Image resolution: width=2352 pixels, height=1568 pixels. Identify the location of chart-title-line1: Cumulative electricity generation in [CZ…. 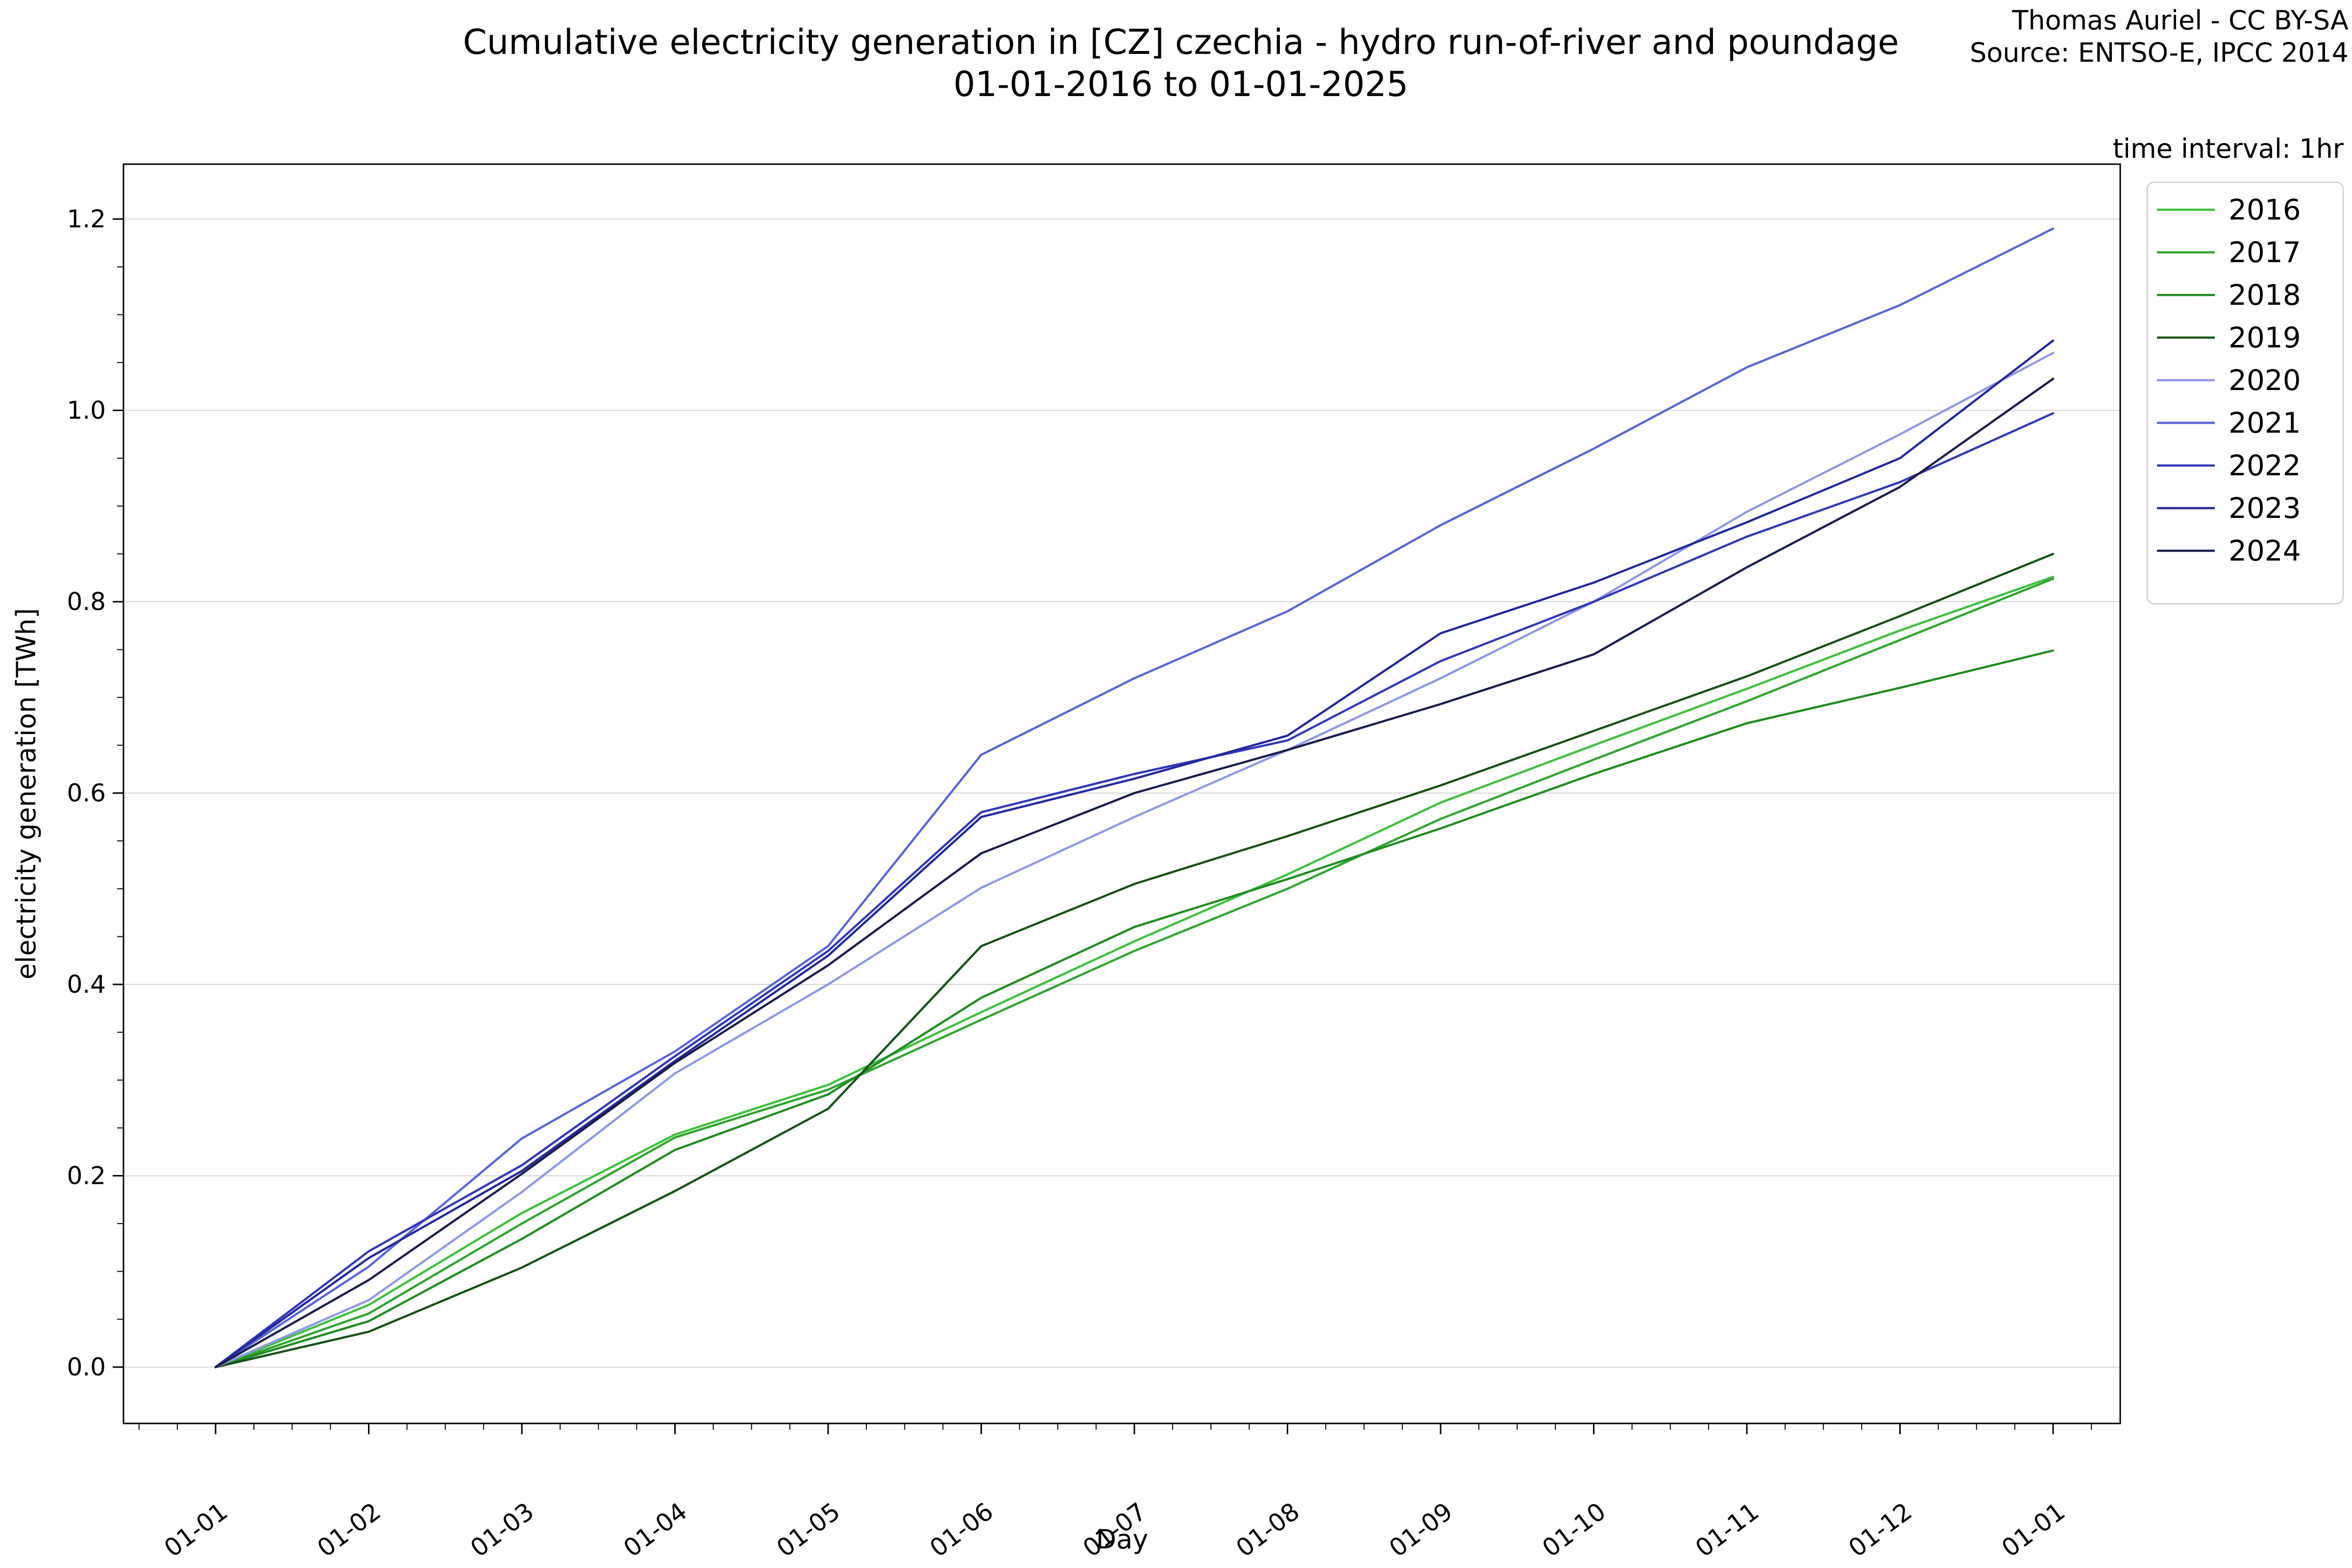
(1181, 42).